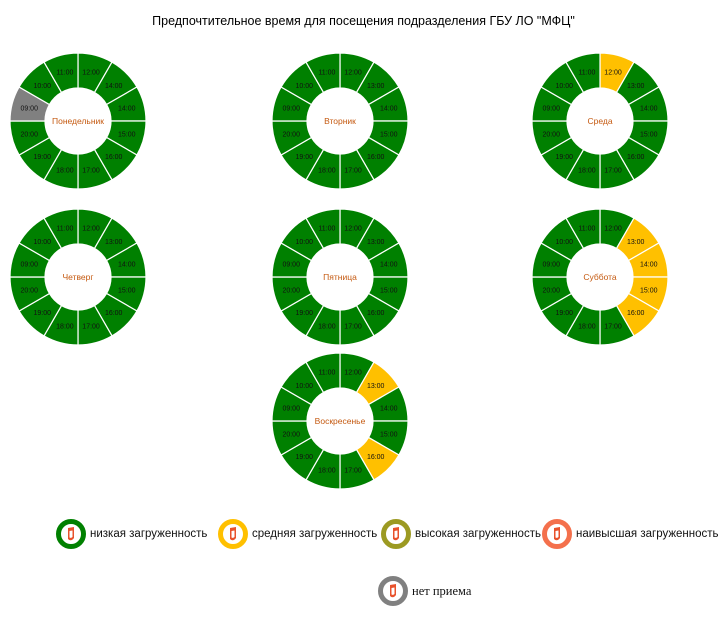 The image size is (727, 619). Describe the element at coordinates (478, 534) in the screenshot. I see `legend-label: высокая загруженность` at that location.